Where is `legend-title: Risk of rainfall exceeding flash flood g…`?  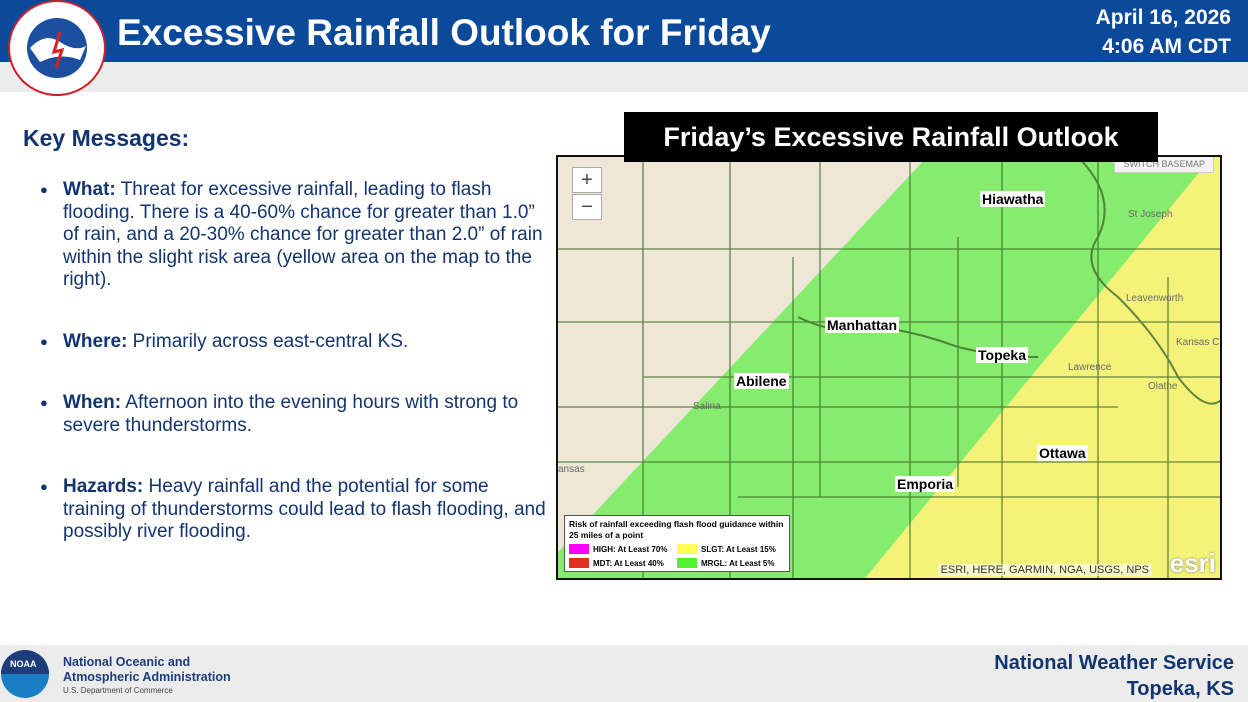
legend-title: Risk of rainfall exceeding flash flood g… is located at coordinates (676, 529).